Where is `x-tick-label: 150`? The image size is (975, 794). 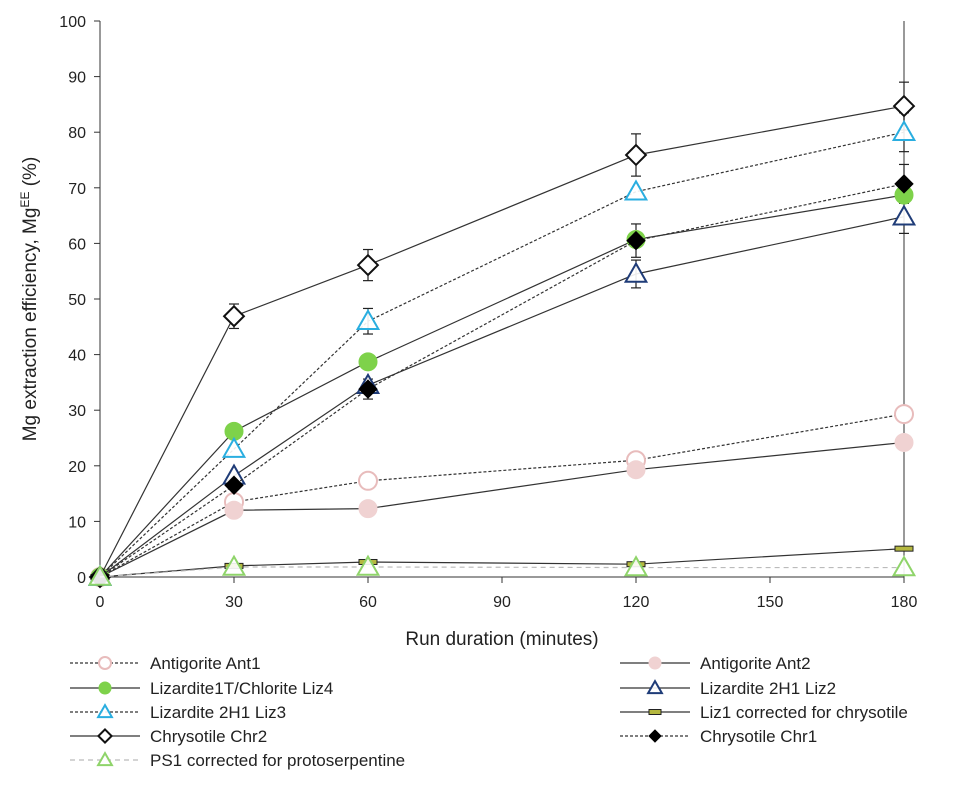
x-tick-label: 150 is located at coordinates (770, 602).